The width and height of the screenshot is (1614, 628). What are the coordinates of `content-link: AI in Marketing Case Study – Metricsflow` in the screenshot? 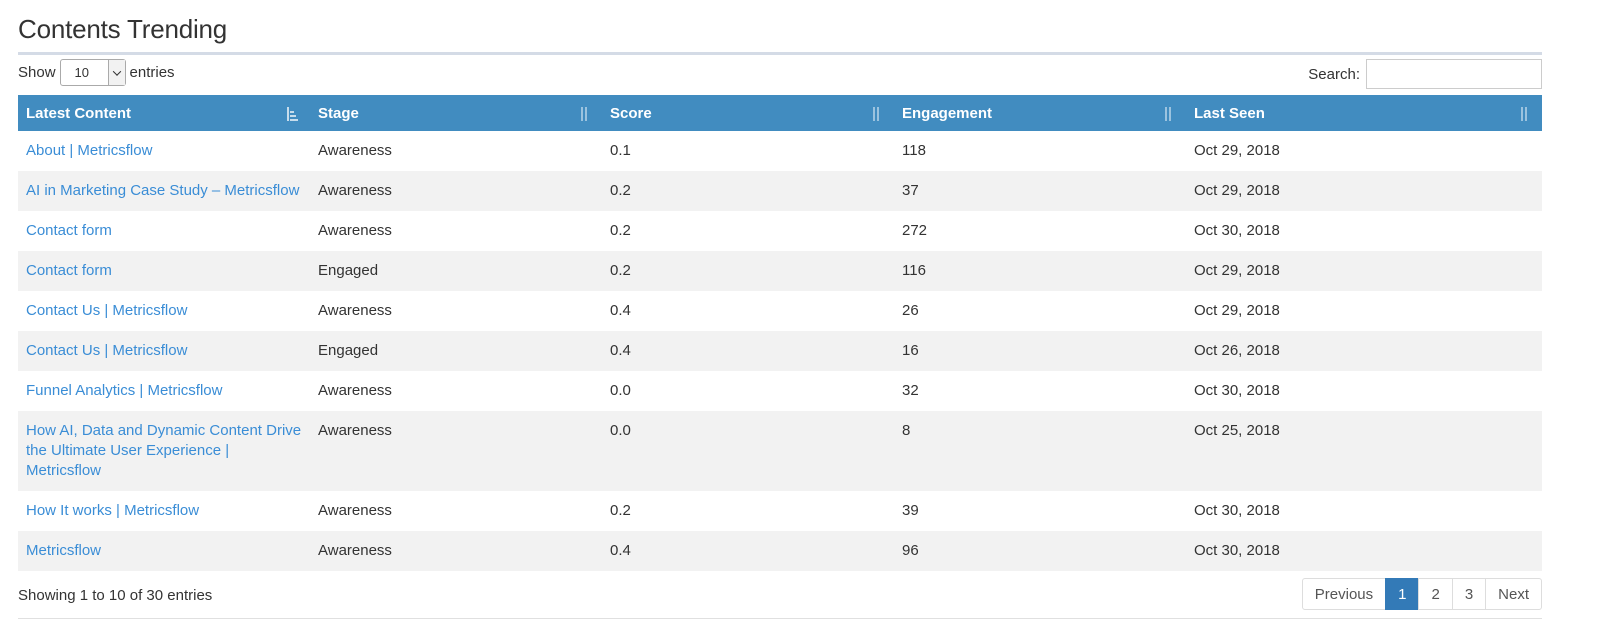 It's located at (163, 190).